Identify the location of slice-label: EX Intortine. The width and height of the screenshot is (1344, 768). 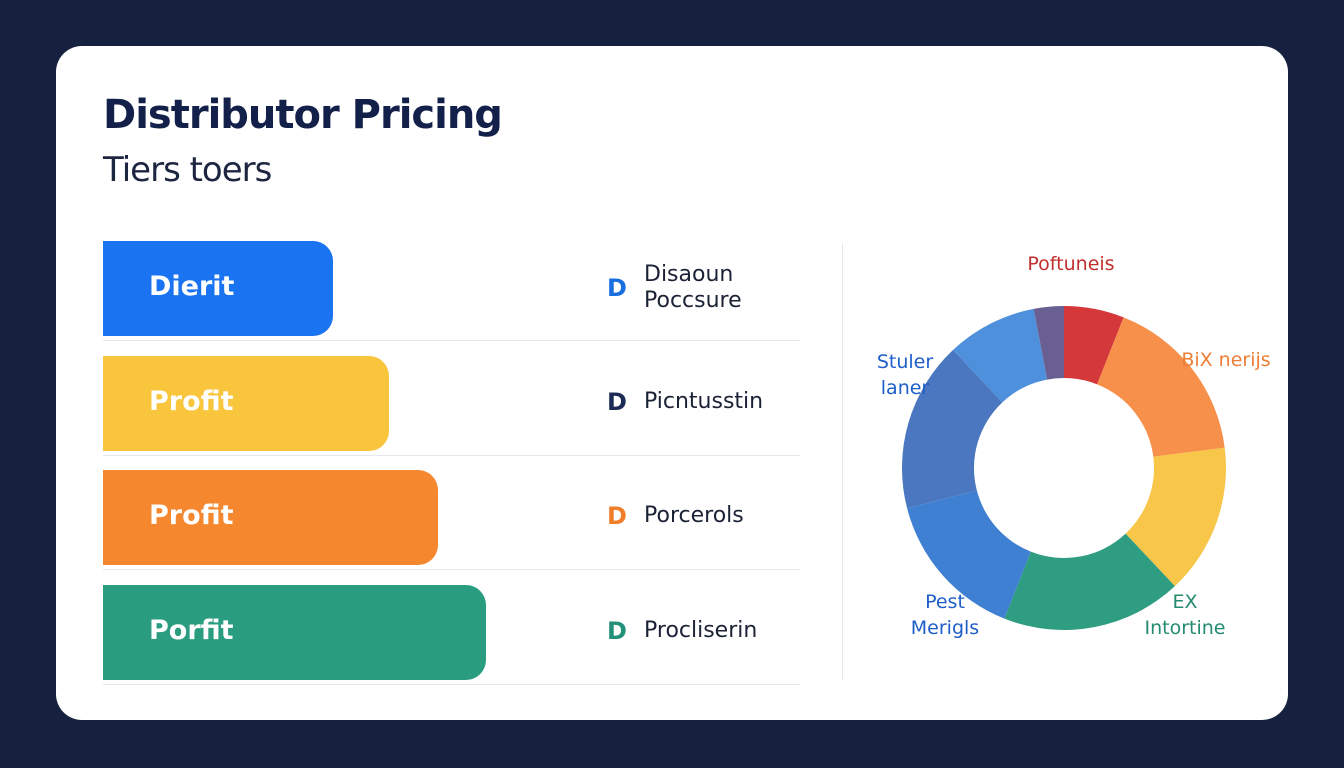
(1185, 615).